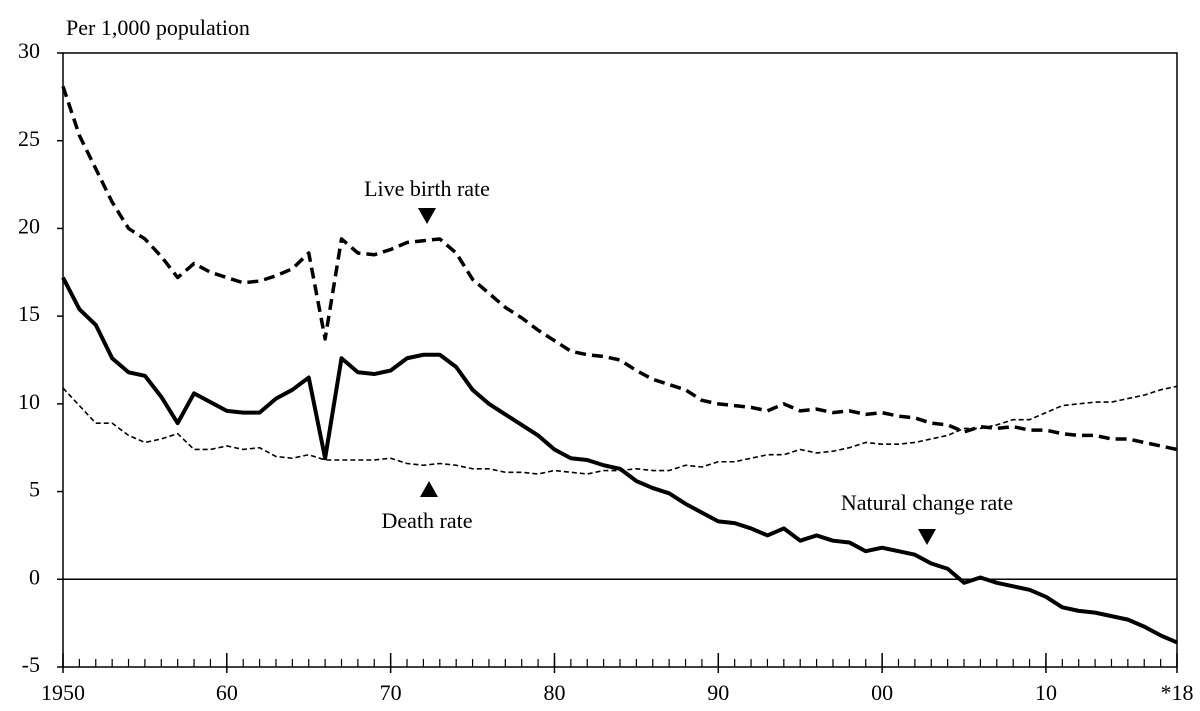 This screenshot has height=711, width=1200. I want to click on x-tick-label: 80, so click(554, 692).